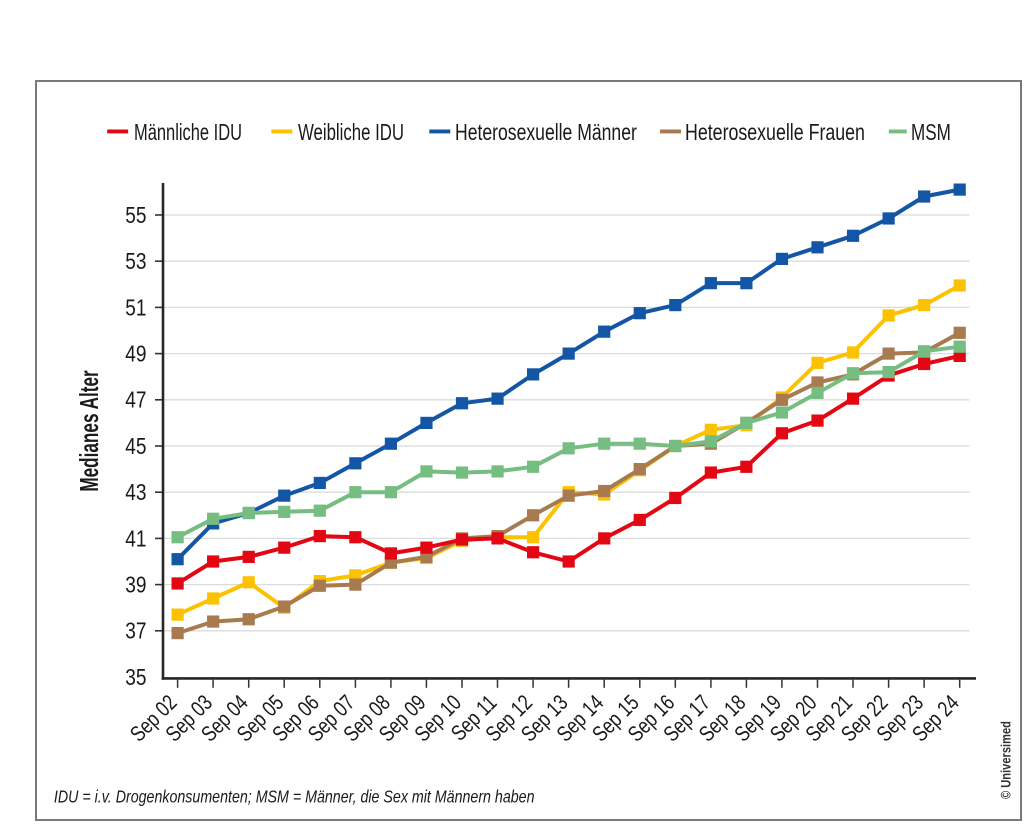 This screenshot has width=1024, height=824. What do you see at coordinates (351, 133) in the screenshot?
I see `svg-text: Weibliche IDU` at bounding box center [351, 133].